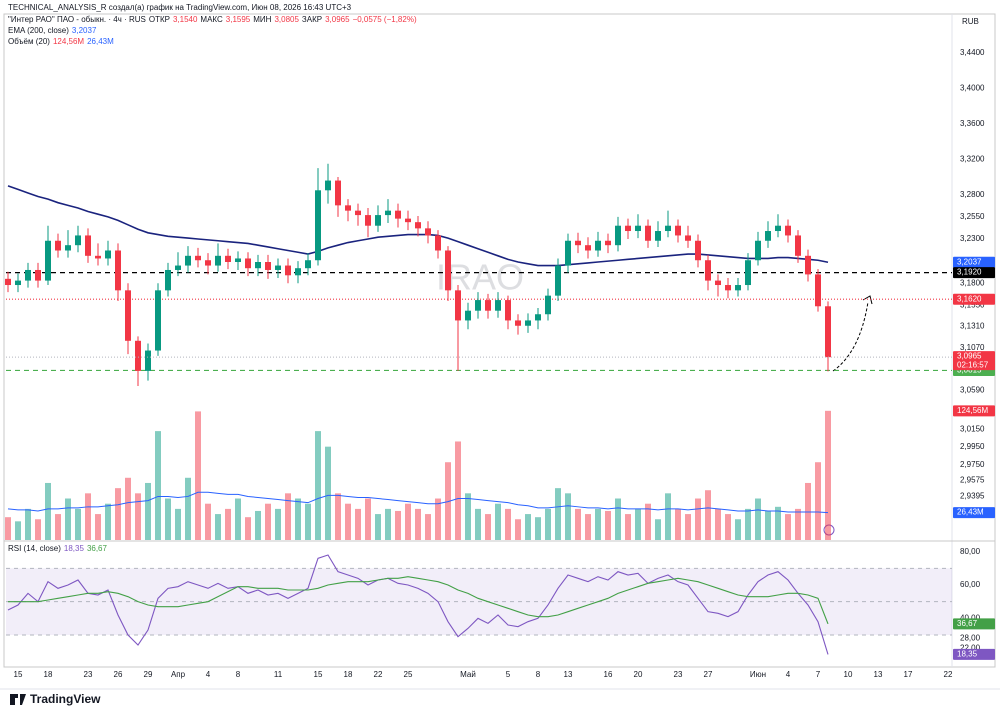 The height and width of the screenshot is (715, 1000). What do you see at coordinates (867, 300) in the screenshot?
I see `forecast-arrowhead` at bounding box center [867, 300].